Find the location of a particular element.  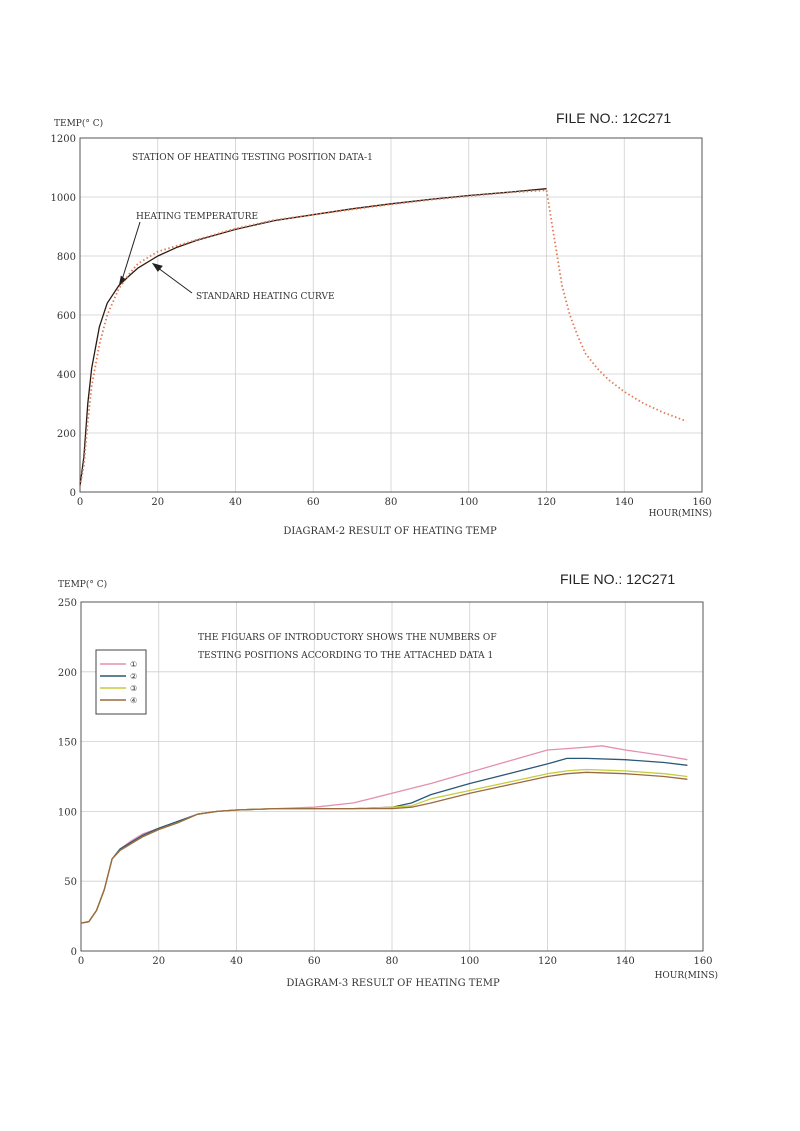

y-tick-label: 400 is located at coordinates (66, 375).